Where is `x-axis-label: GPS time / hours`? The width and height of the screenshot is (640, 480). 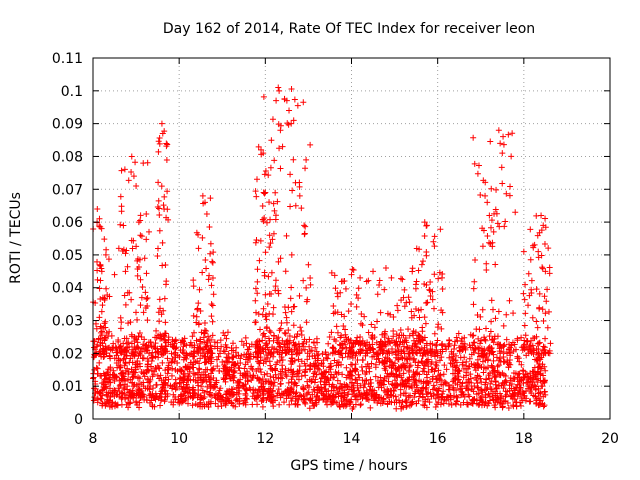 x-axis-label: GPS time / hours is located at coordinates (348, 466).